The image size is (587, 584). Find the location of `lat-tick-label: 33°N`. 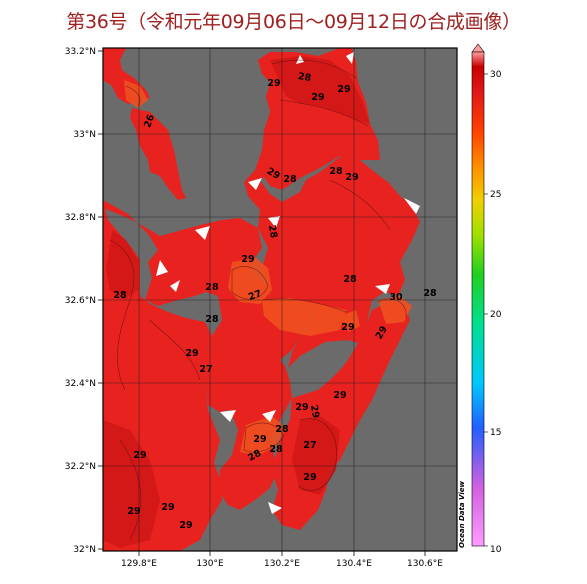

lat-tick-label: 33°N is located at coordinates (84, 135).